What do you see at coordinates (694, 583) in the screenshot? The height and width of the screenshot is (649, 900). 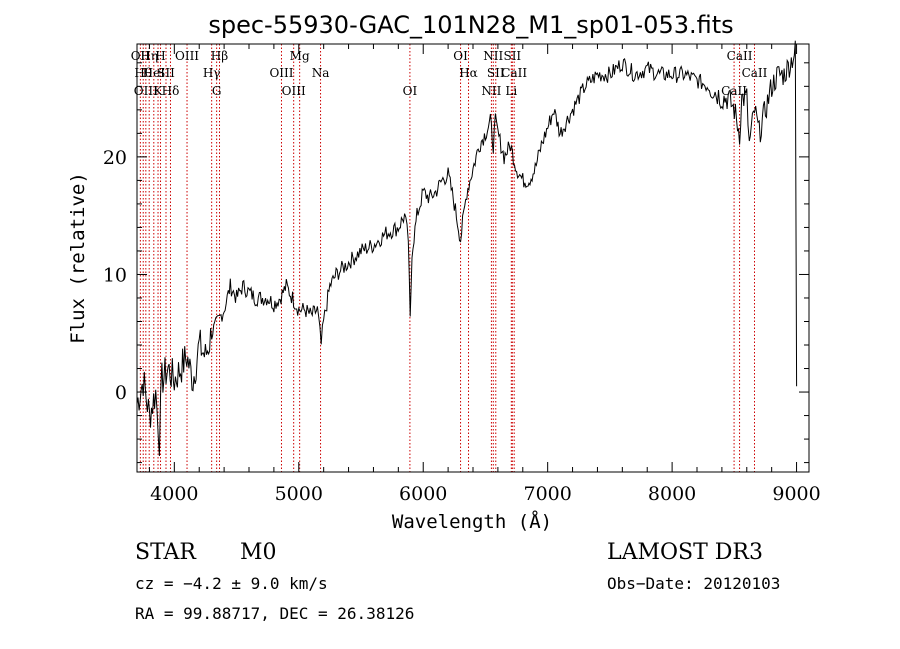 I see `obs-date-text: Obs−Date: 20120103` at bounding box center [694, 583].